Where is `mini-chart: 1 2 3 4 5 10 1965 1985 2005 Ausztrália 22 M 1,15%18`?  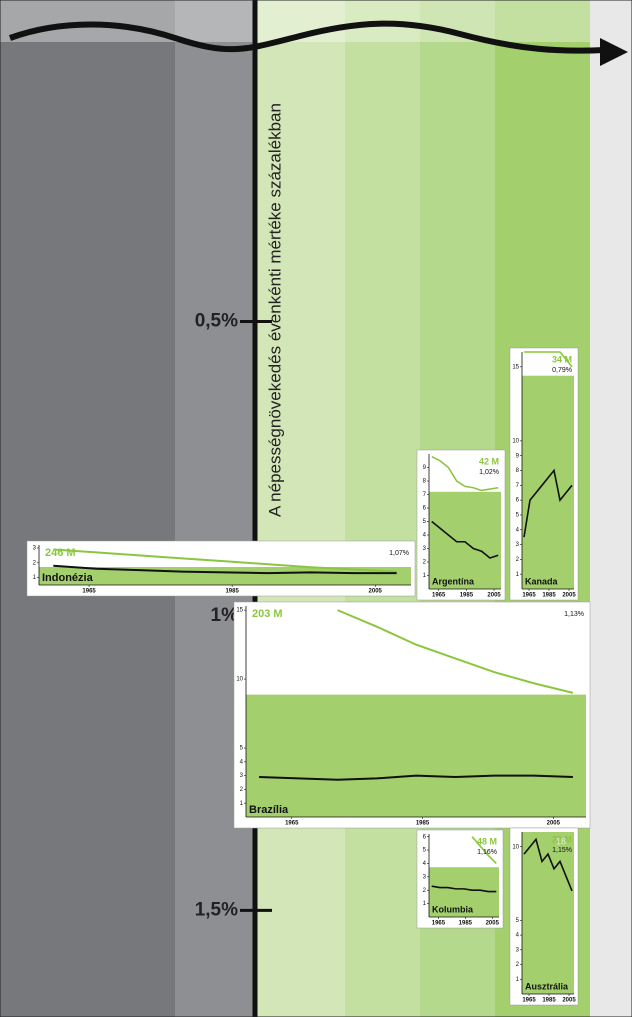 mini-chart: 1 2 3 4 5 10 1965 1985 2005 Ausztrália 22 M 1,15%18 is located at coordinates (544, 916).